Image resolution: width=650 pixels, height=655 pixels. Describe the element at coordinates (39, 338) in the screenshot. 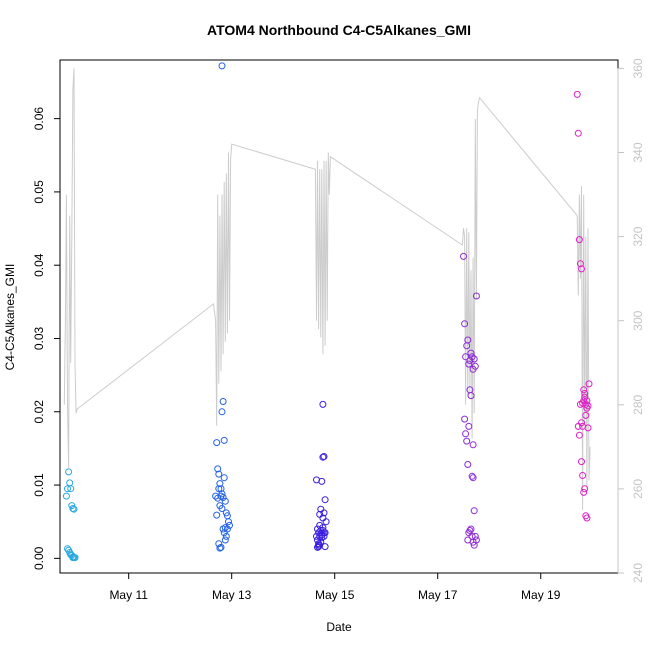

I see `y-tick-label: 0.03` at that location.